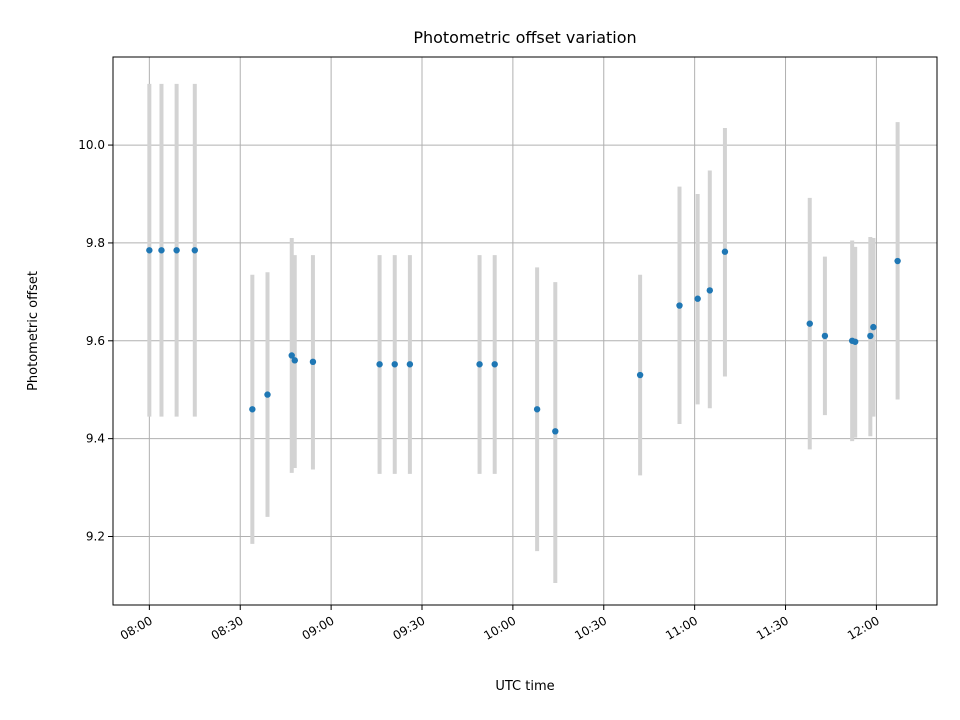 The image size is (960, 720). Describe the element at coordinates (33, 331) in the screenshot. I see `y-axis-label: Photometric offset` at that location.